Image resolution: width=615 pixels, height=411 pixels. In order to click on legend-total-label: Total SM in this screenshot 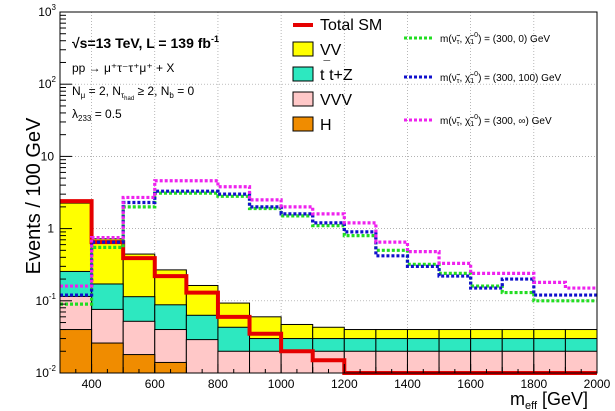, I will do `click(351, 25)`.